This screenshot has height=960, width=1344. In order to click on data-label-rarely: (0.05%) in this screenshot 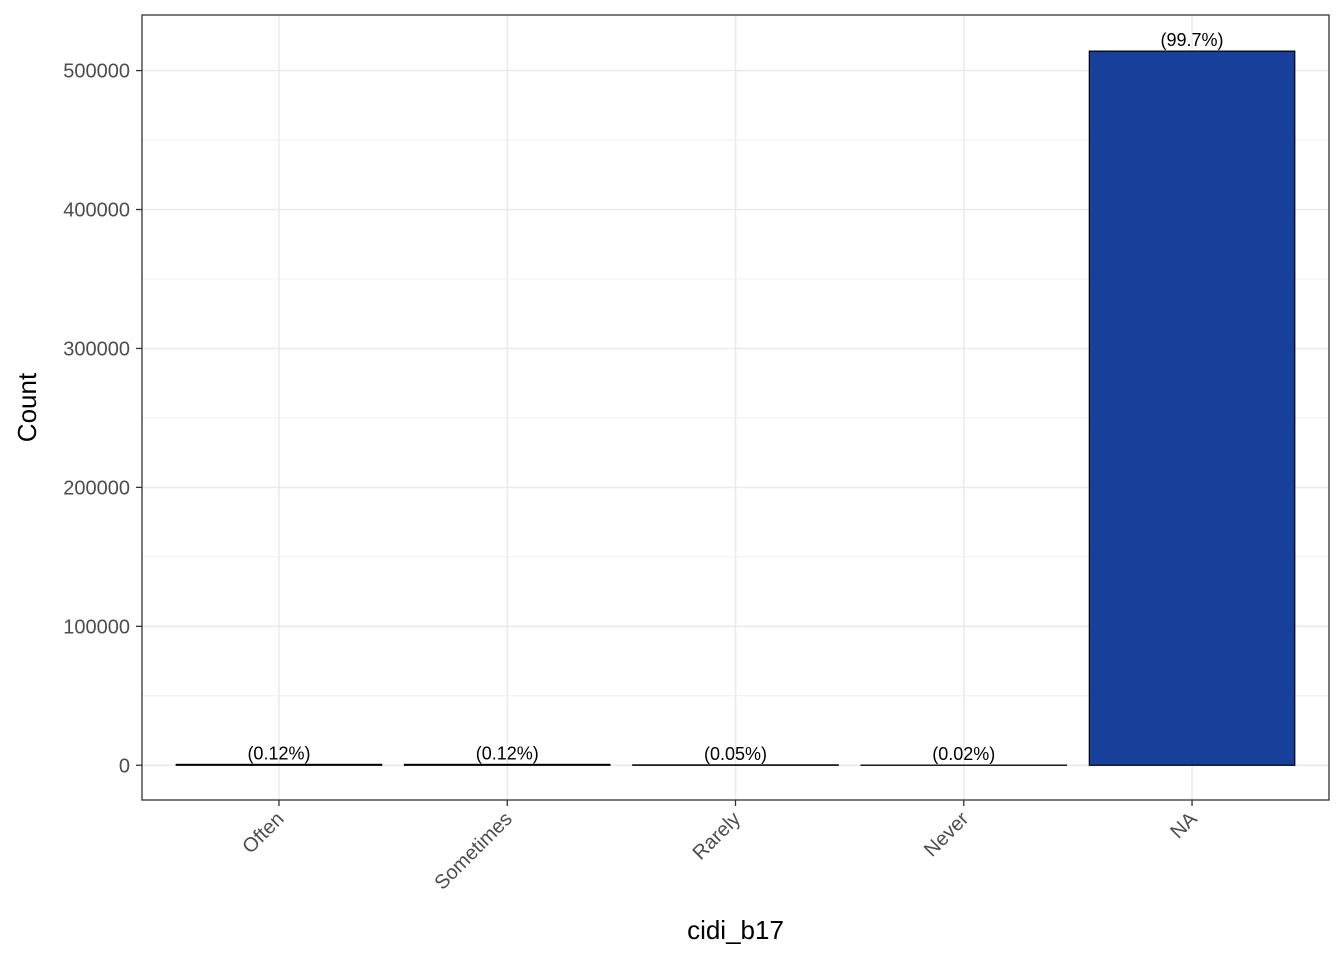, I will do `click(735, 754)`.